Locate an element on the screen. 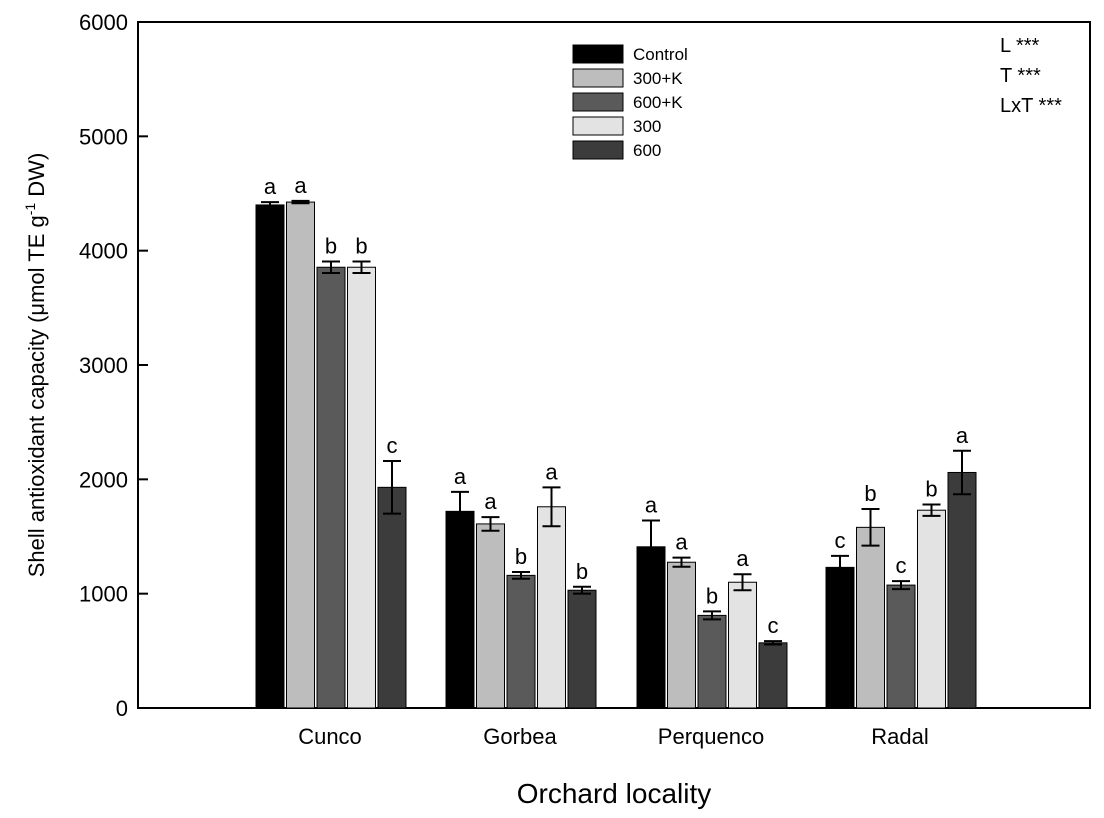  x-tick-label: Perquenco is located at coordinates (711, 736).